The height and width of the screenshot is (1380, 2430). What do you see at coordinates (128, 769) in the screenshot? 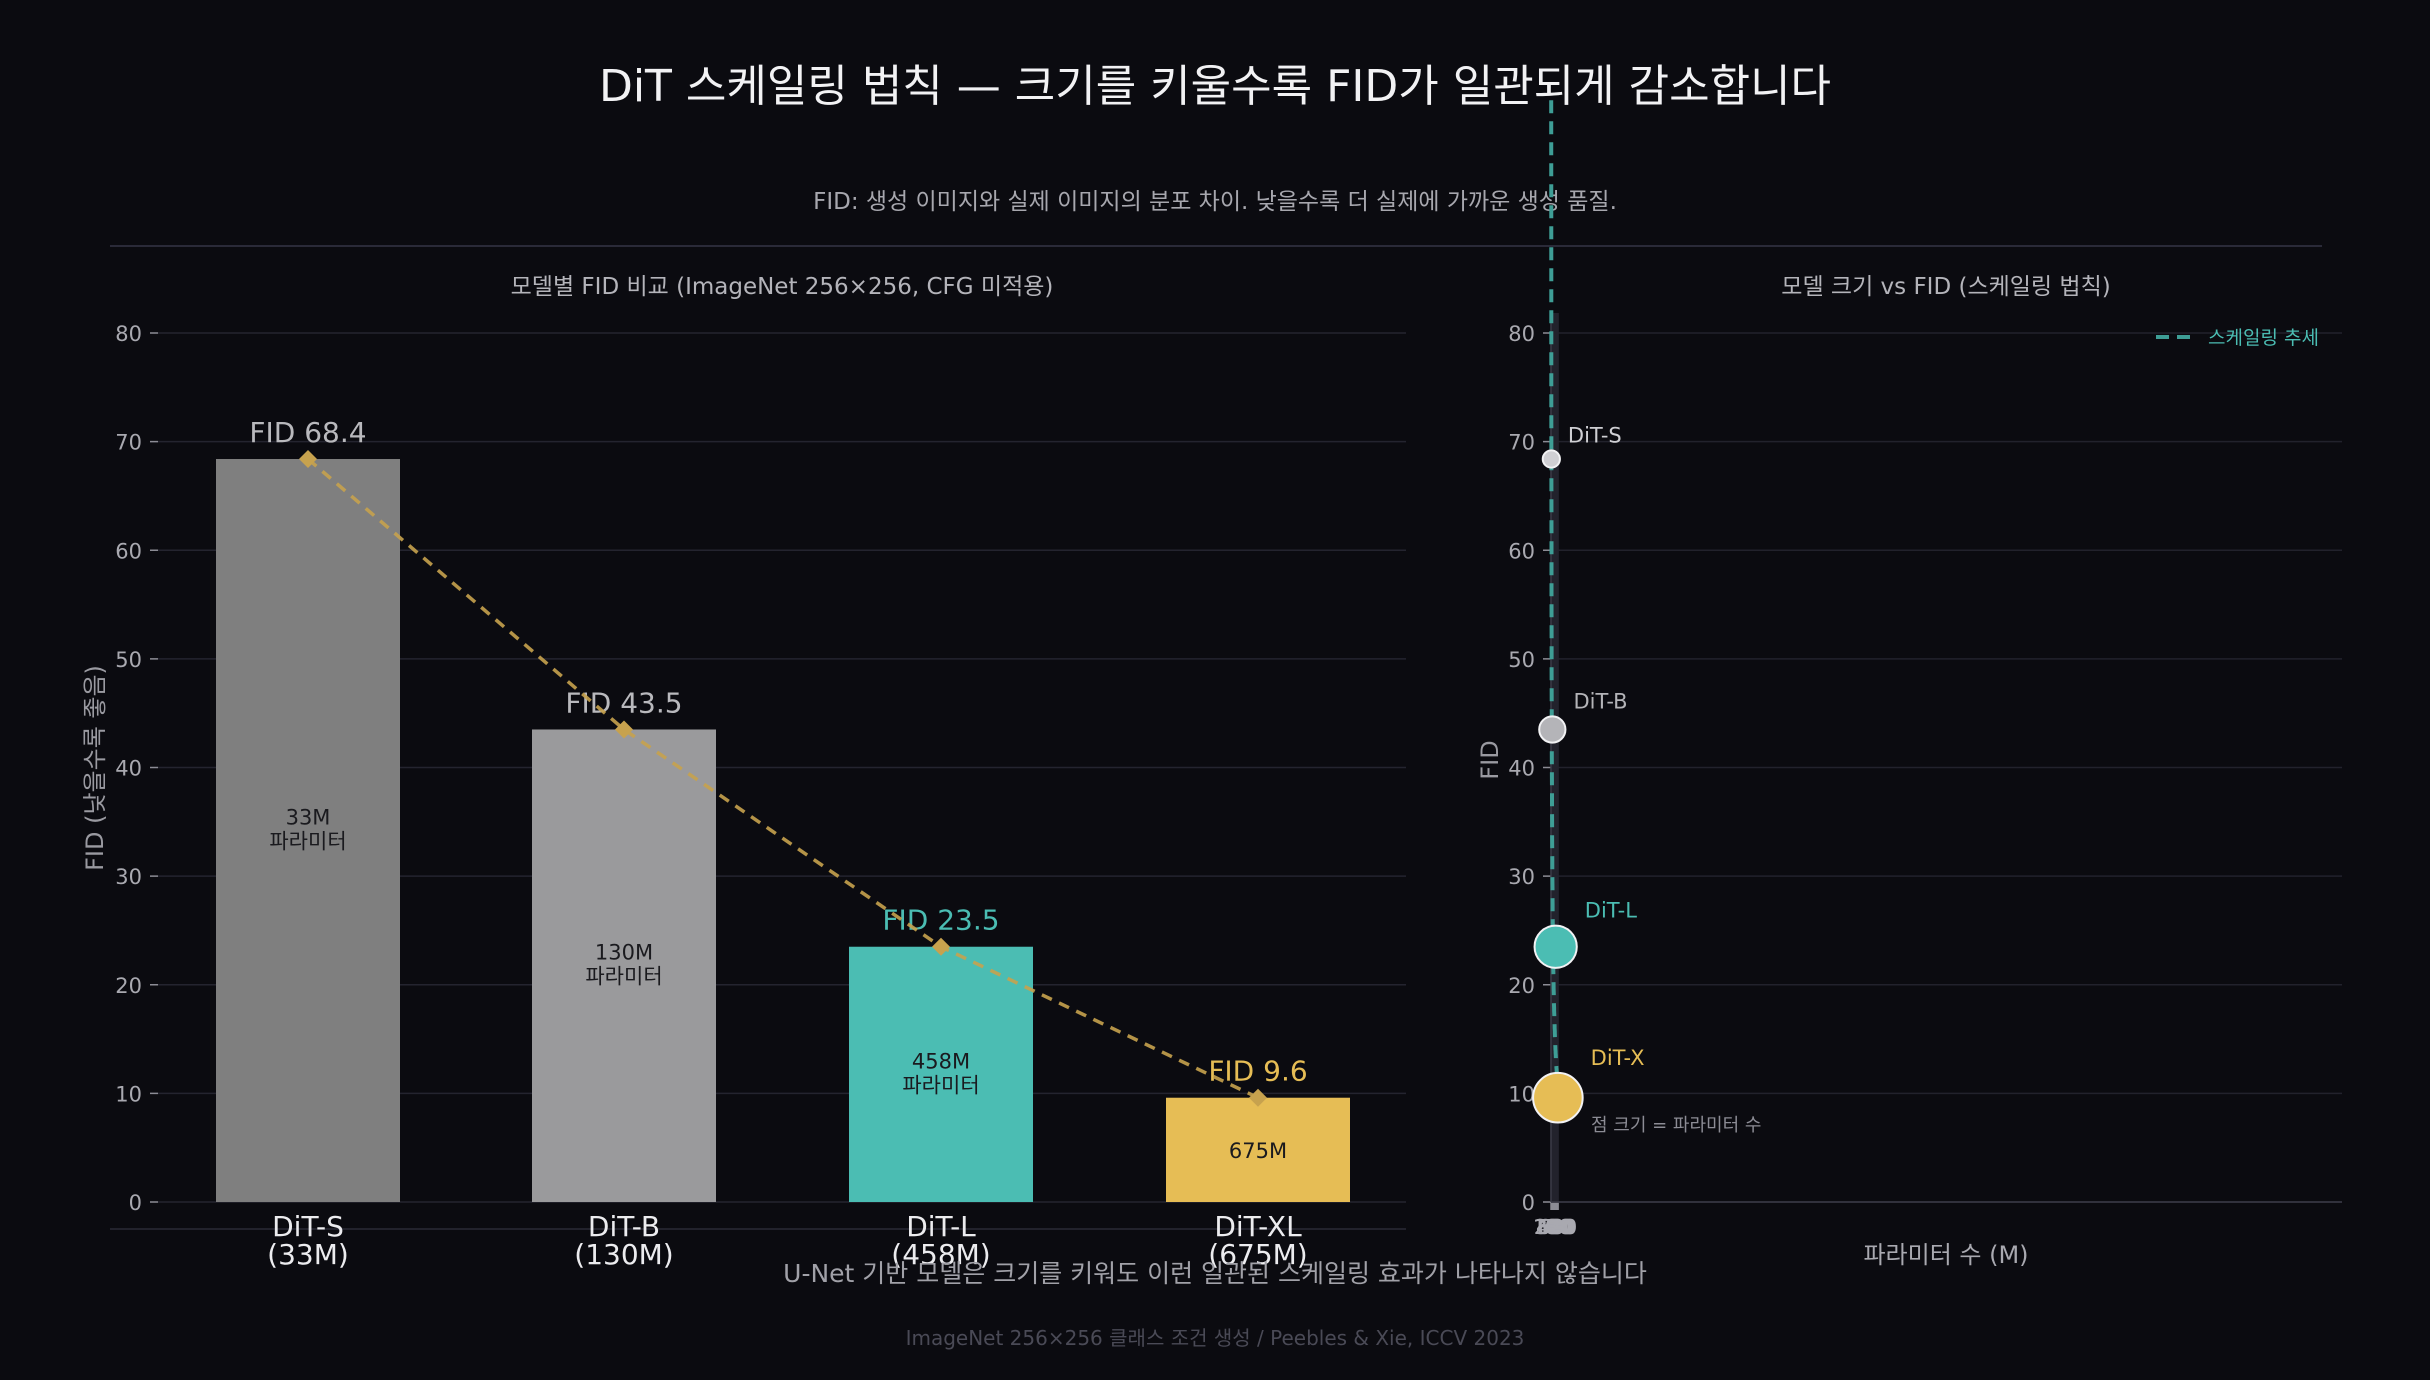
I see `bar-y-tick-label: 40` at bounding box center [128, 769].